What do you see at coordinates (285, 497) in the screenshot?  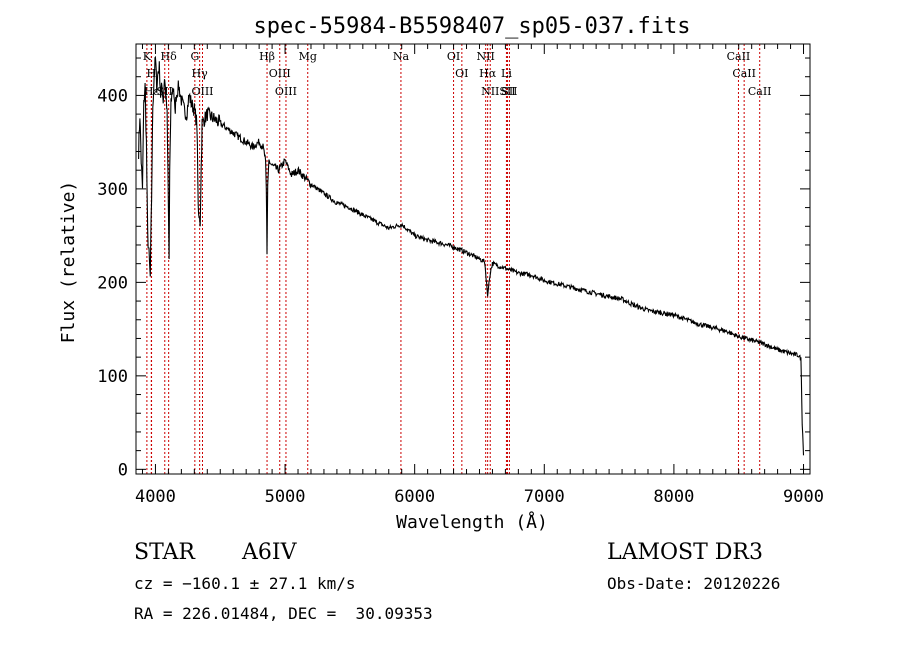 I see `x-tick-label-5000: 5000` at bounding box center [285, 497].